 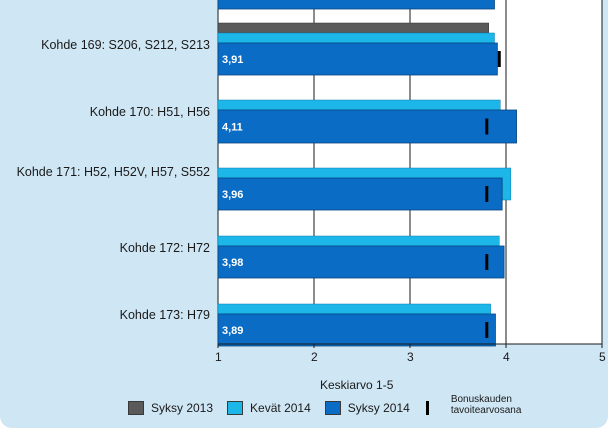 What do you see at coordinates (357, 385) in the screenshot?
I see `x-axis-label: Keskiarvo 1-5` at bounding box center [357, 385].